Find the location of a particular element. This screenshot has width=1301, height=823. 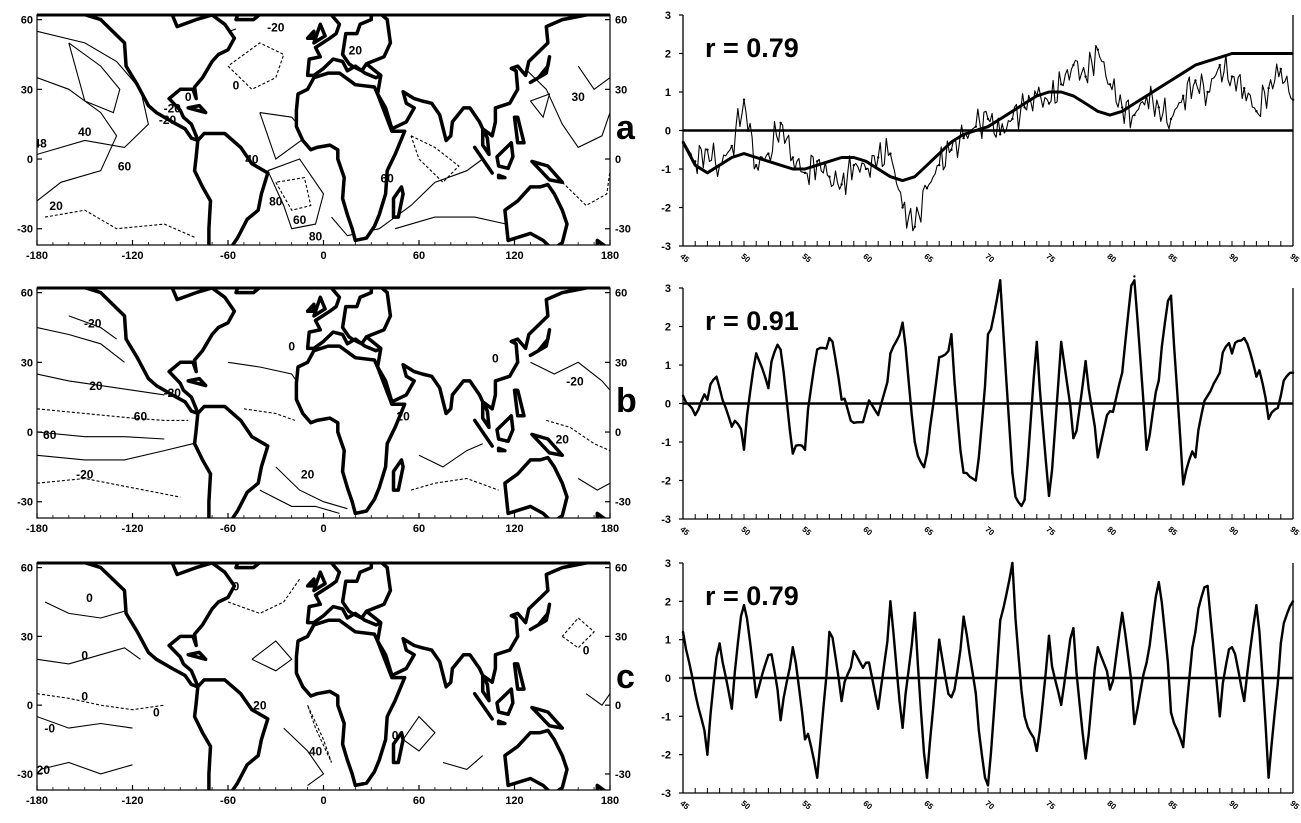

lat-tick-label-right: -30 is located at coordinates (623, 230).